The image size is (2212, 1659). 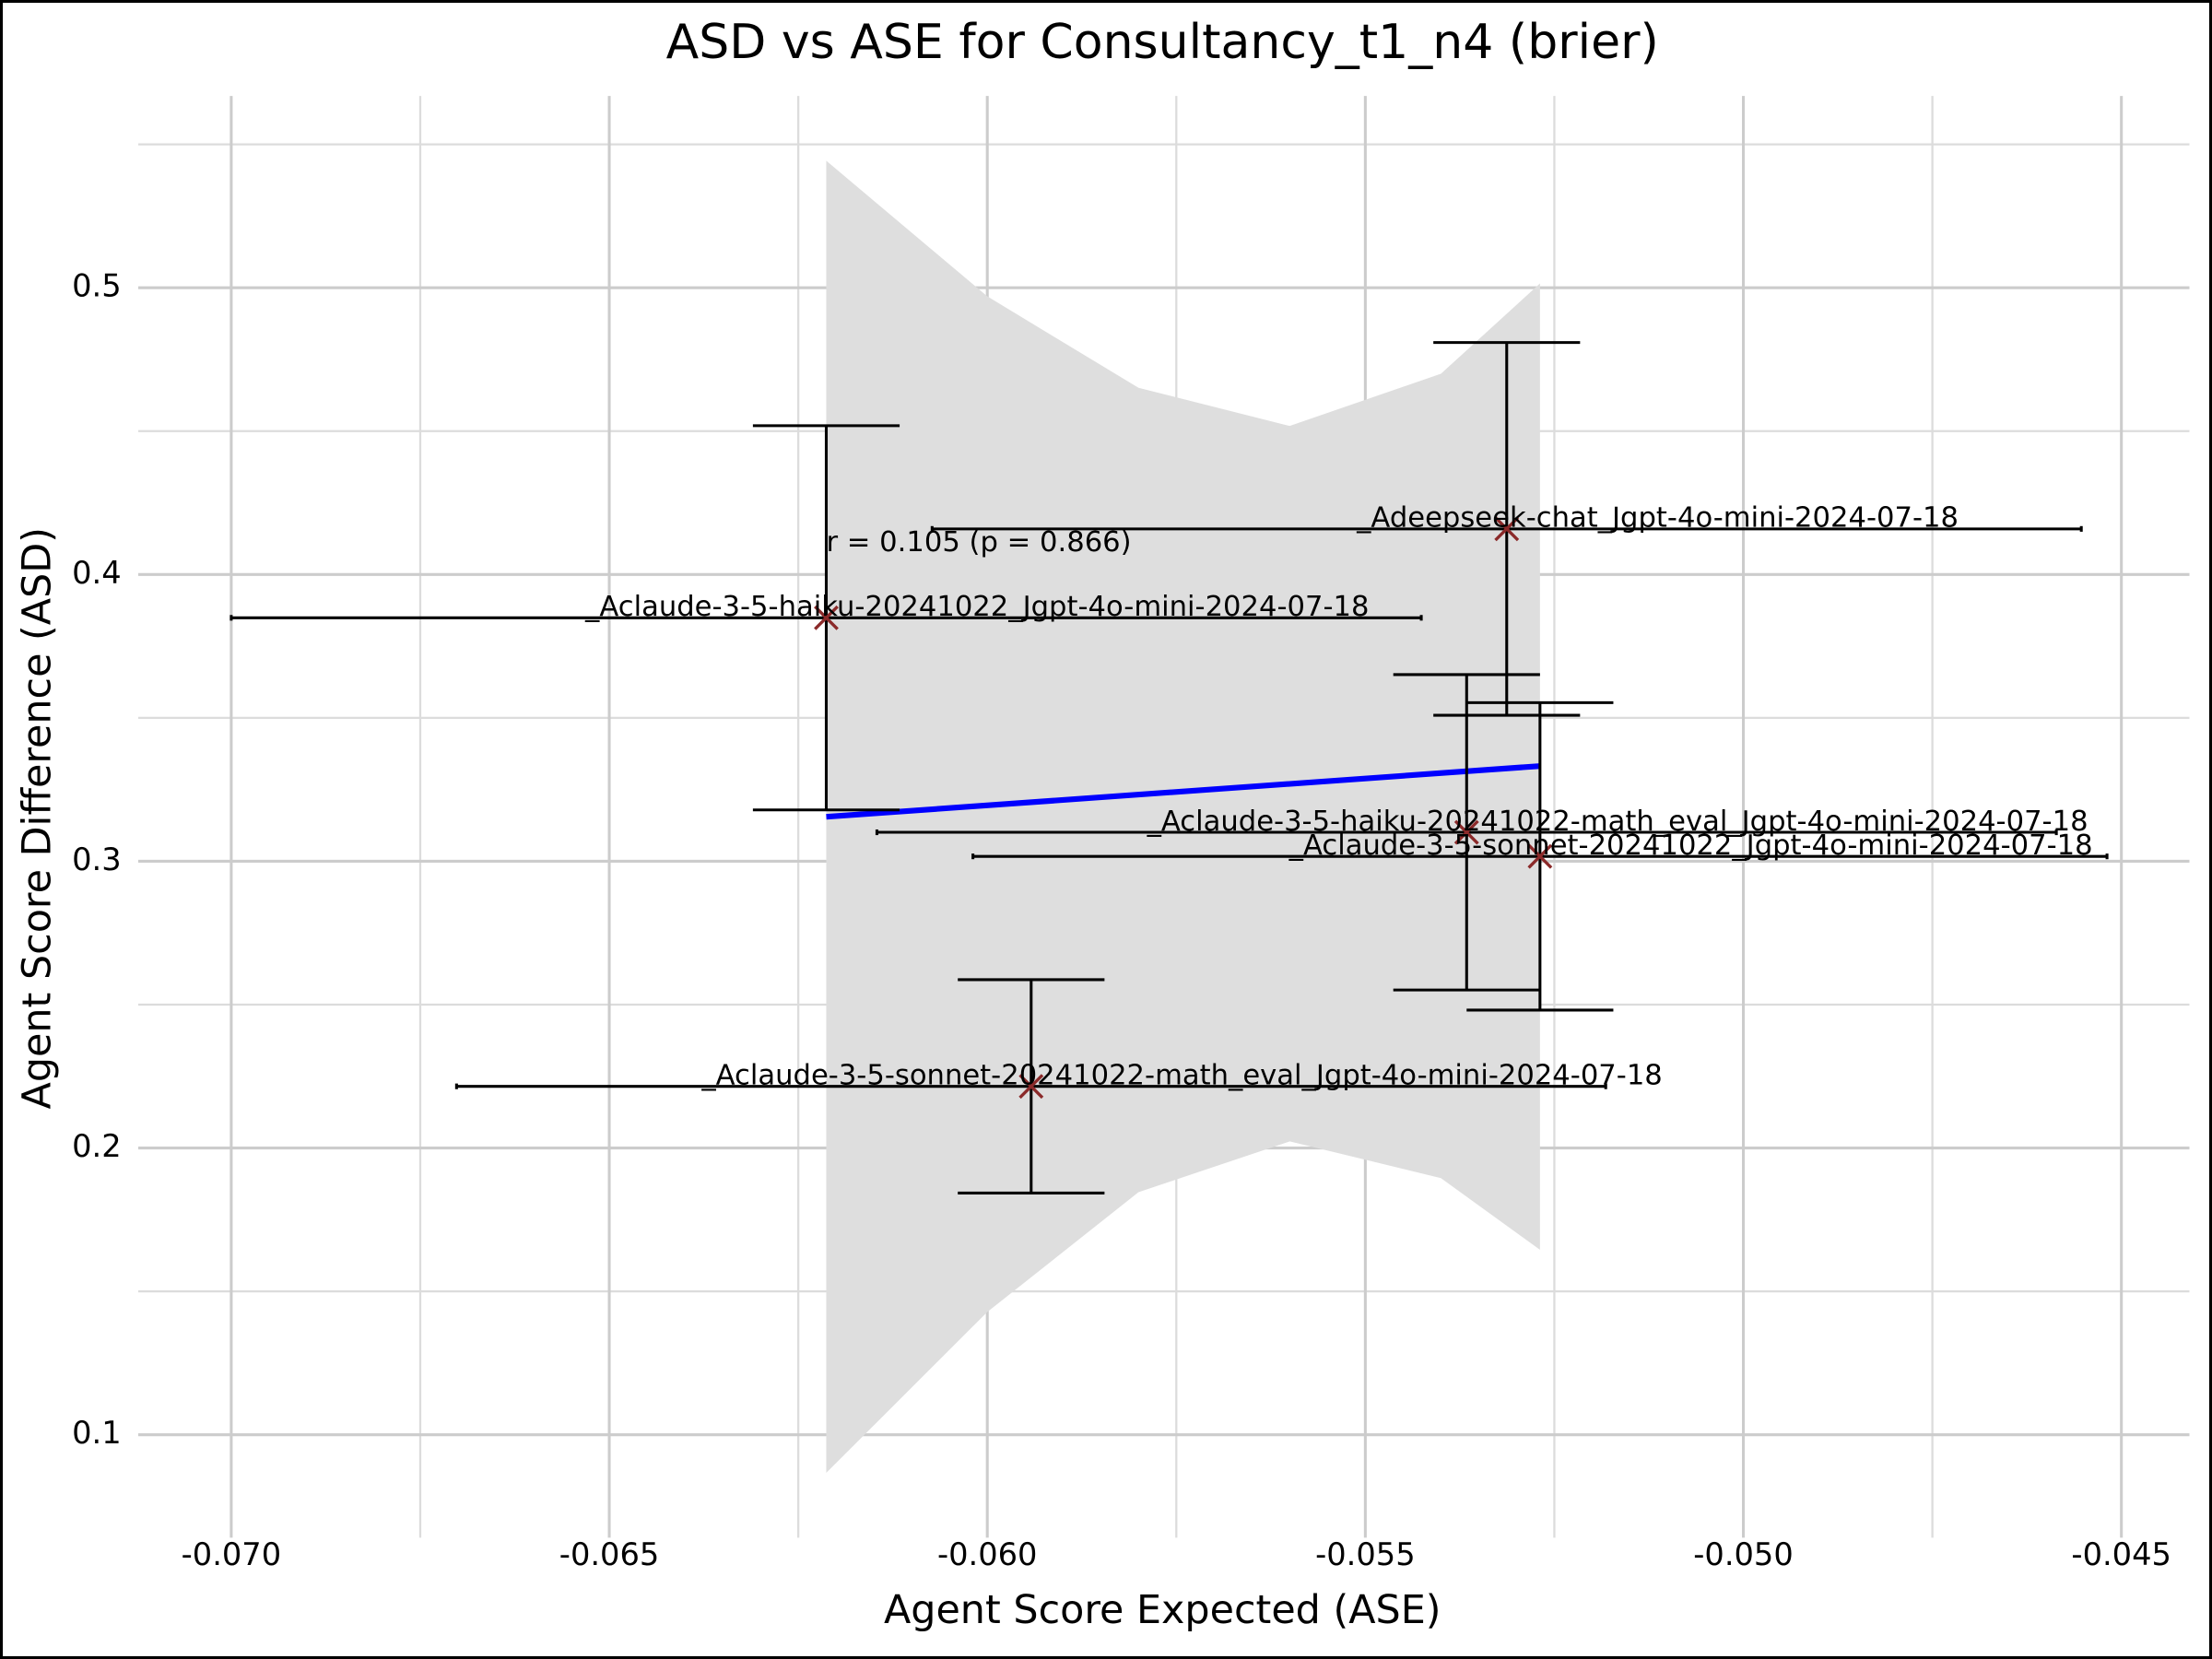 I want to click on fit-line, so click(x=1183, y=791).